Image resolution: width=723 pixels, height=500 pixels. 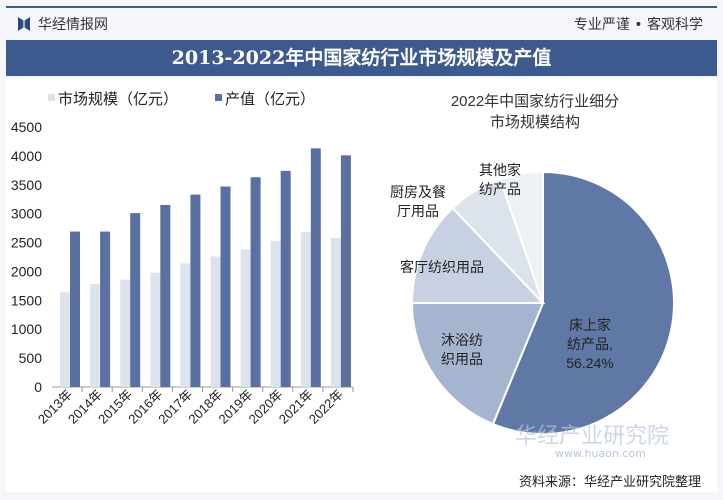 I want to click on pie-label: 沐浴纺, so click(x=462, y=340).